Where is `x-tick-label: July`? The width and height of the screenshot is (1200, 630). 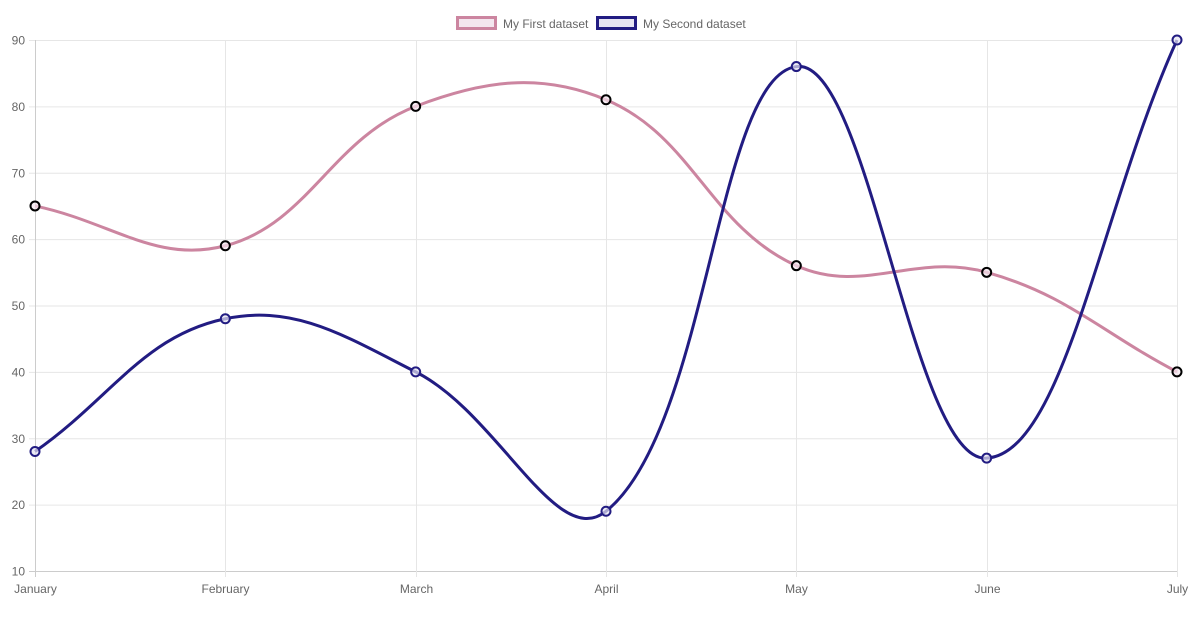
x-tick-label: July is located at coordinates (1177, 589).